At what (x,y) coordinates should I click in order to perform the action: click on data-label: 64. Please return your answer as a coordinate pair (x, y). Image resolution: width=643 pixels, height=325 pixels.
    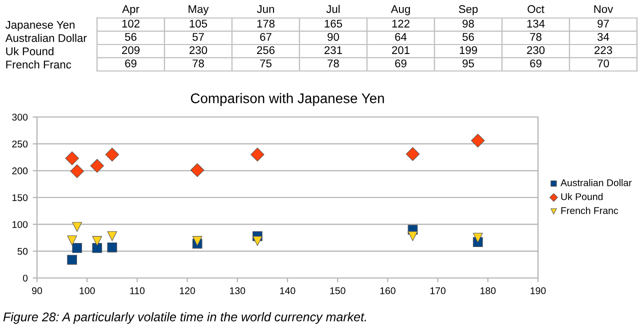
    Looking at the image, I should click on (401, 36).